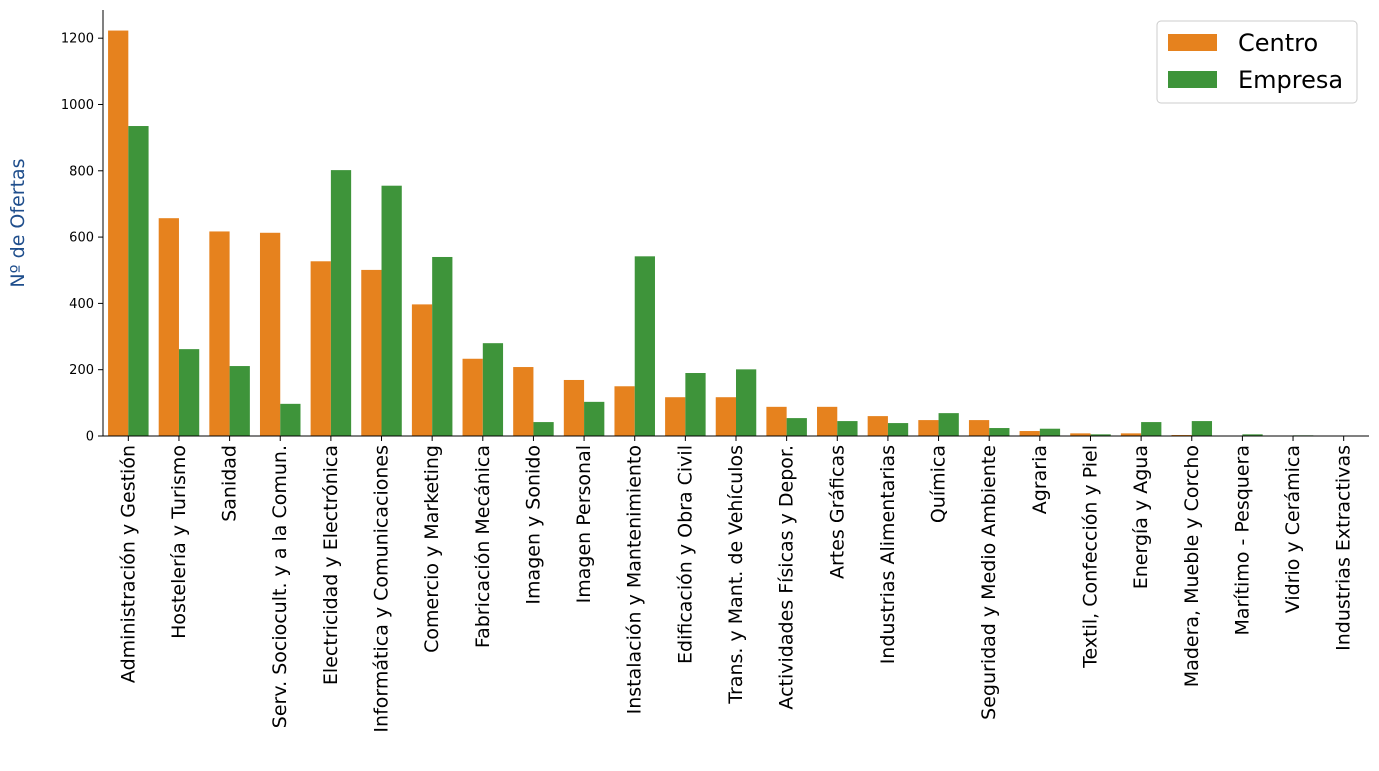  What do you see at coordinates (280, 586) in the screenshot?
I see `x-tick-label-3: Serv. Sociocult. y a la Comun.` at bounding box center [280, 586].